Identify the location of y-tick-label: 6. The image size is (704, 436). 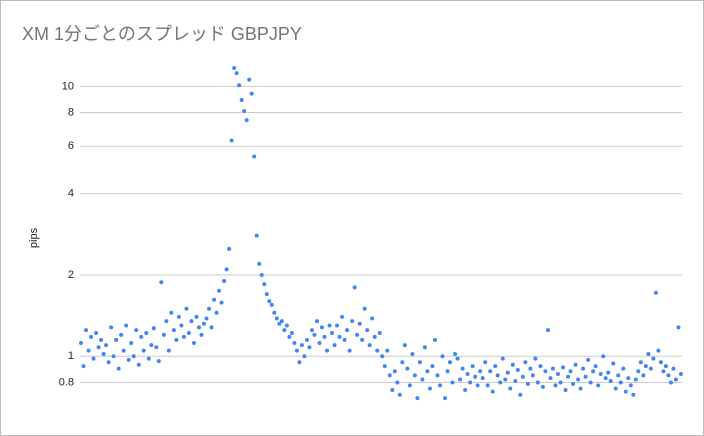
(71, 146).